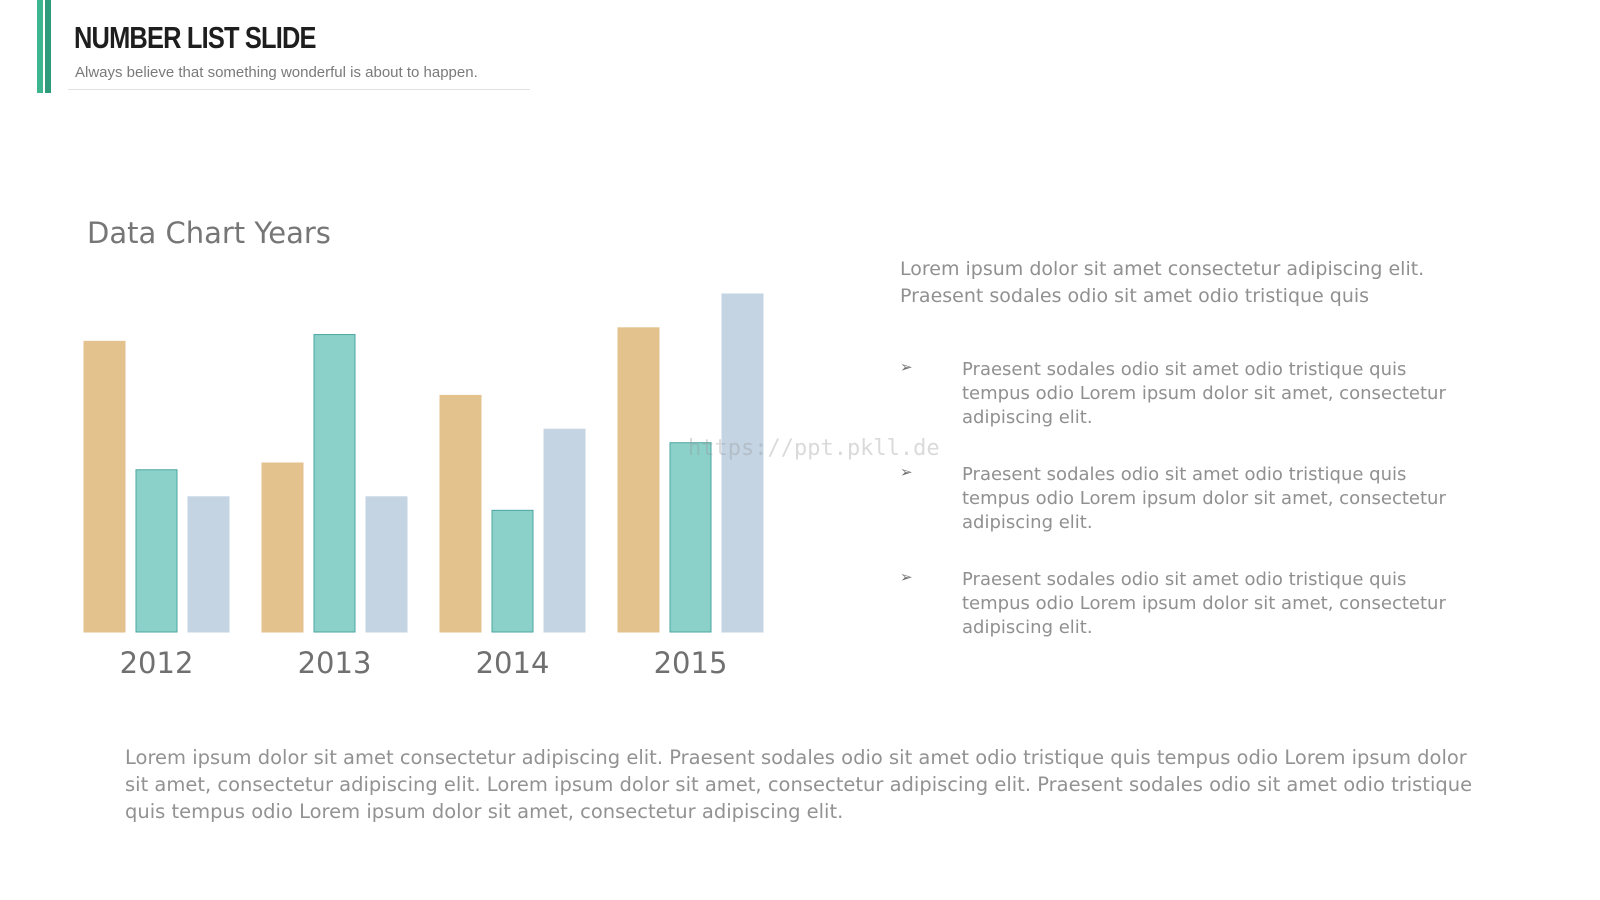 The width and height of the screenshot is (1600, 900). Describe the element at coordinates (157, 663) in the screenshot. I see `x-tick-label: 2012` at that location.